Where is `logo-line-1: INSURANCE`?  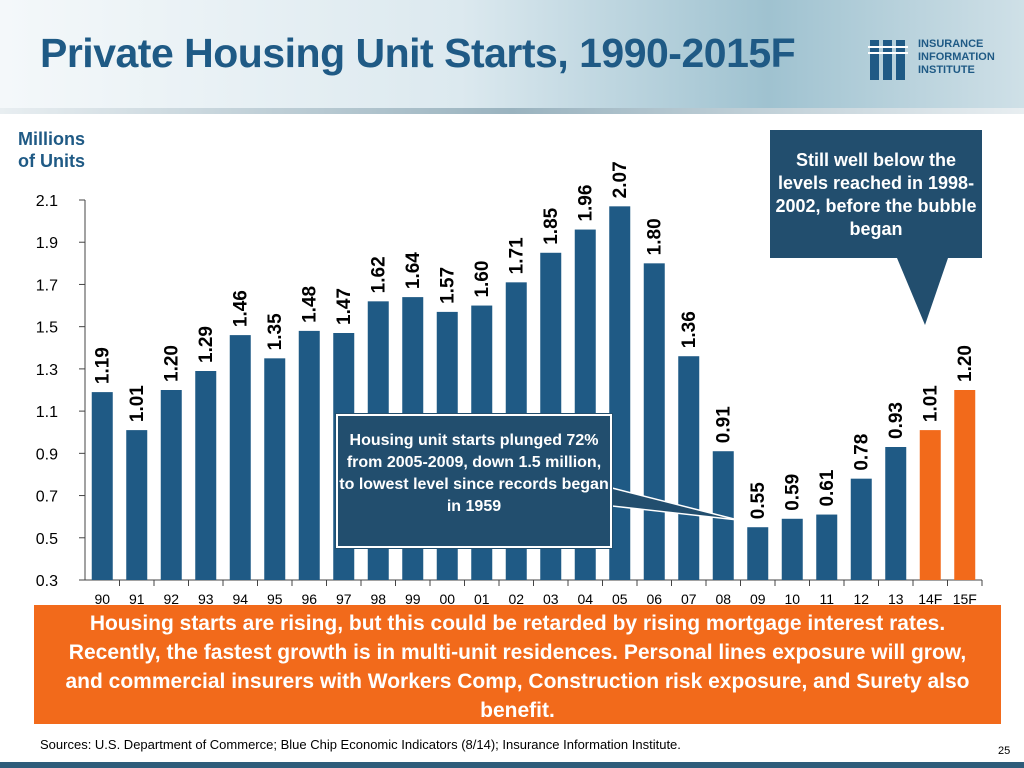 logo-line-1: INSURANCE is located at coordinates (951, 44).